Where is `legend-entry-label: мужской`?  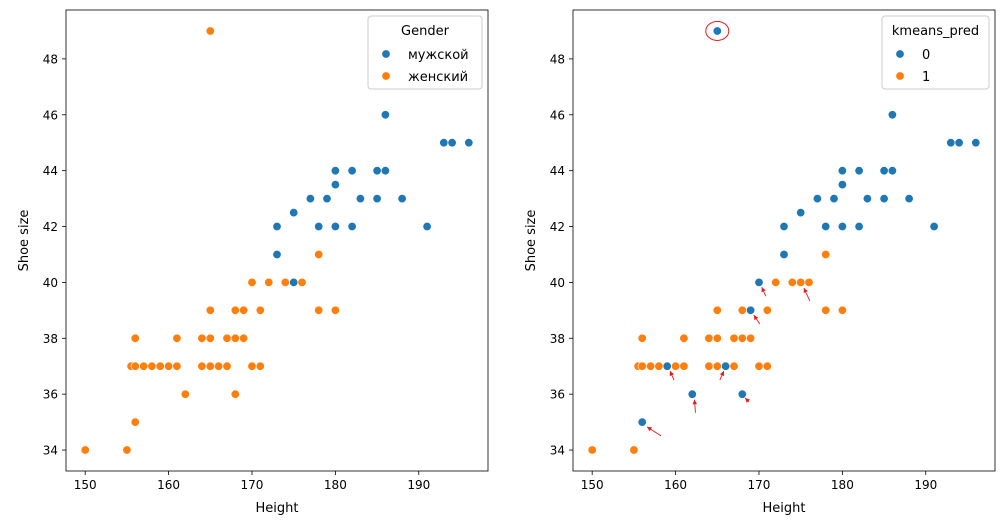
legend-entry-label: мужской is located at coordinates (438, 55).